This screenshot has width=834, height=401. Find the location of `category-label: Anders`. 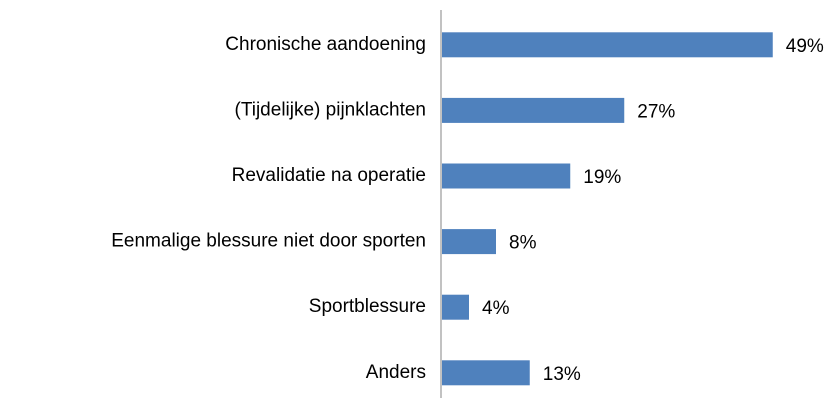

category-label: Anders is located at coordinates (396, 372).